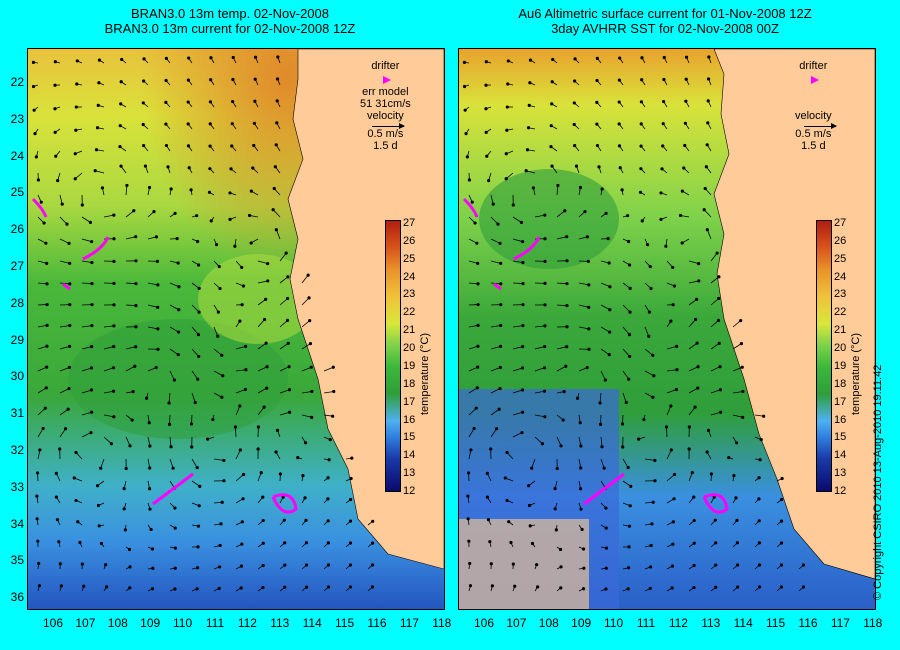 Image resolution: width=900 pixels, height=650 pixels. What do you see at coordinates (53, 623) in the screenshot?
I see `longitude-label: 106` at bounding box center [53, 623].